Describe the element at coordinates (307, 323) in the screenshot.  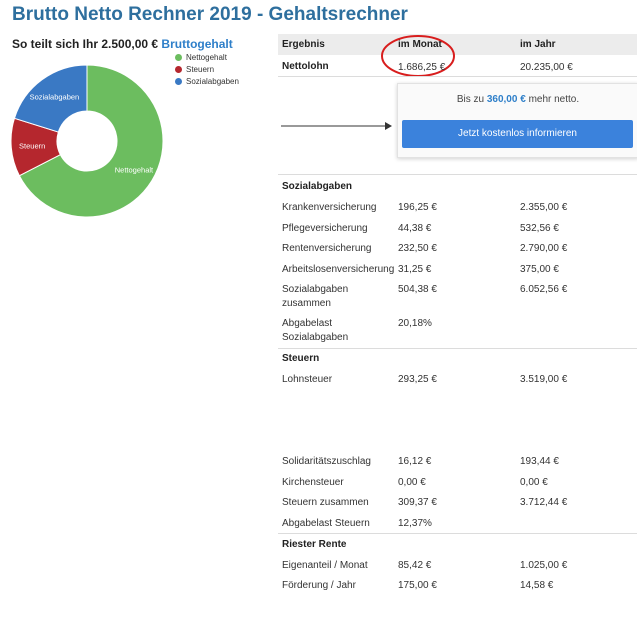
I see `row-label: Abgabelast` at that location.